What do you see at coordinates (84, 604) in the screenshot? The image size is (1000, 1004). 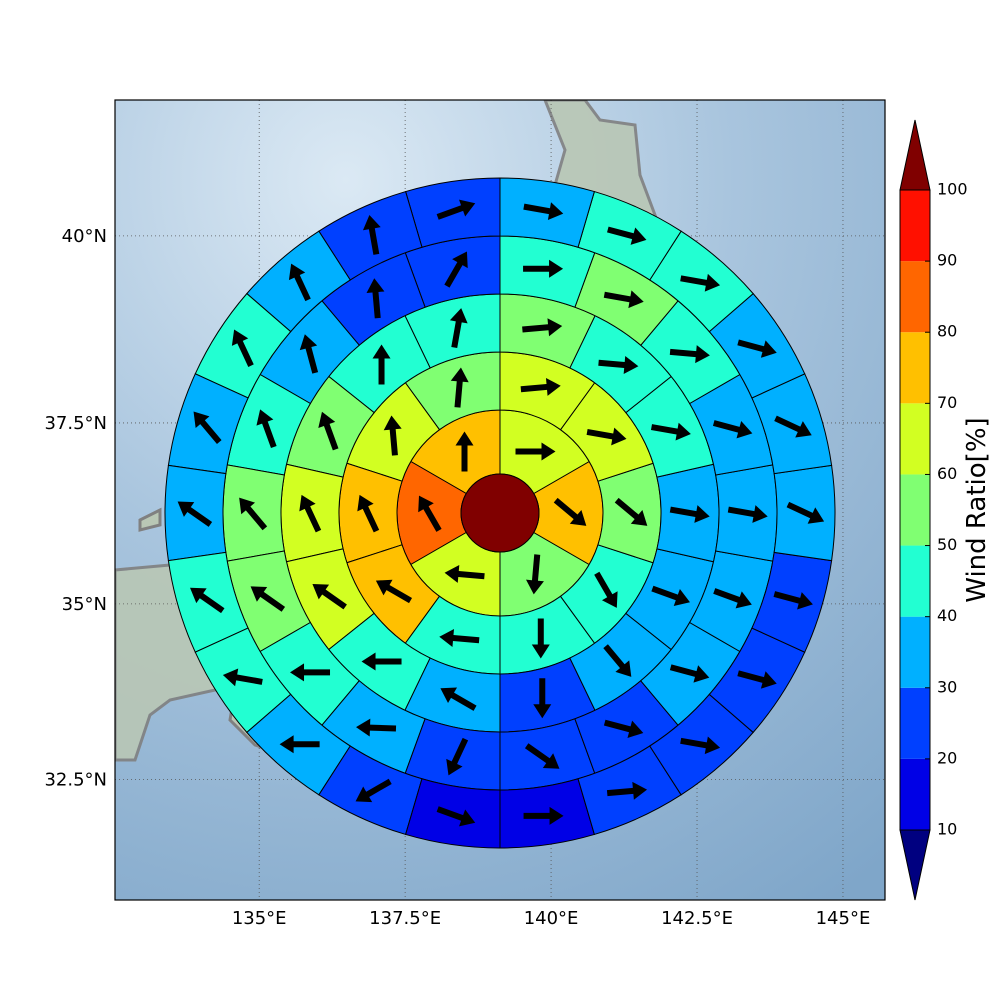 I see `y-tick-label: 35°N` at bounding box center [84, 604].